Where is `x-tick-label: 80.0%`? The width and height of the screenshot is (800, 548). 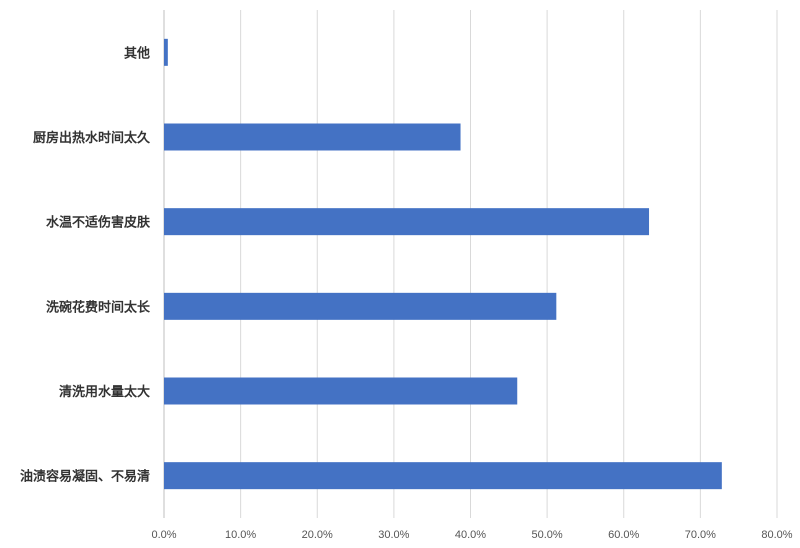 x-tick-label: 80.0% is located at coordinates (776, 535).